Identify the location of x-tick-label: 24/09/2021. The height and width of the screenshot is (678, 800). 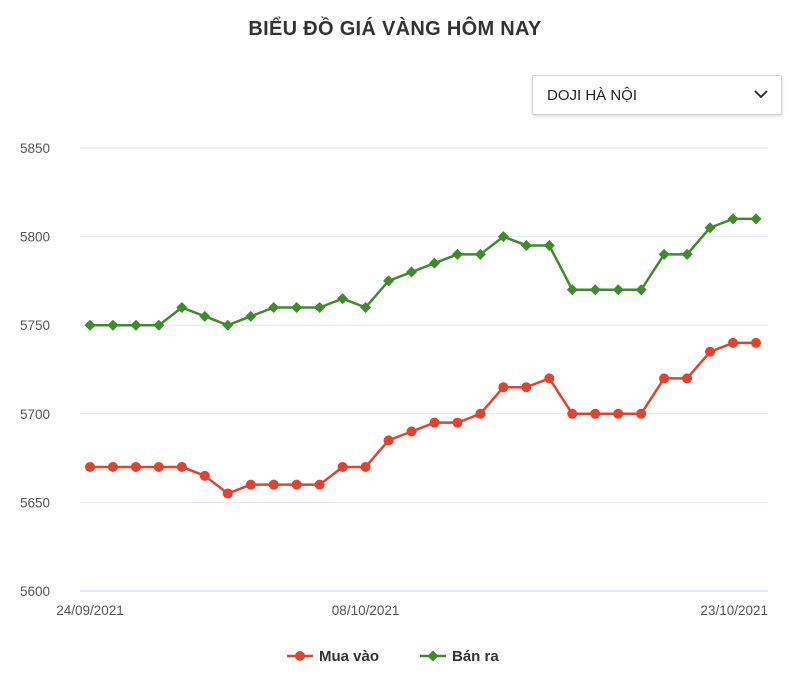
(90, 610).